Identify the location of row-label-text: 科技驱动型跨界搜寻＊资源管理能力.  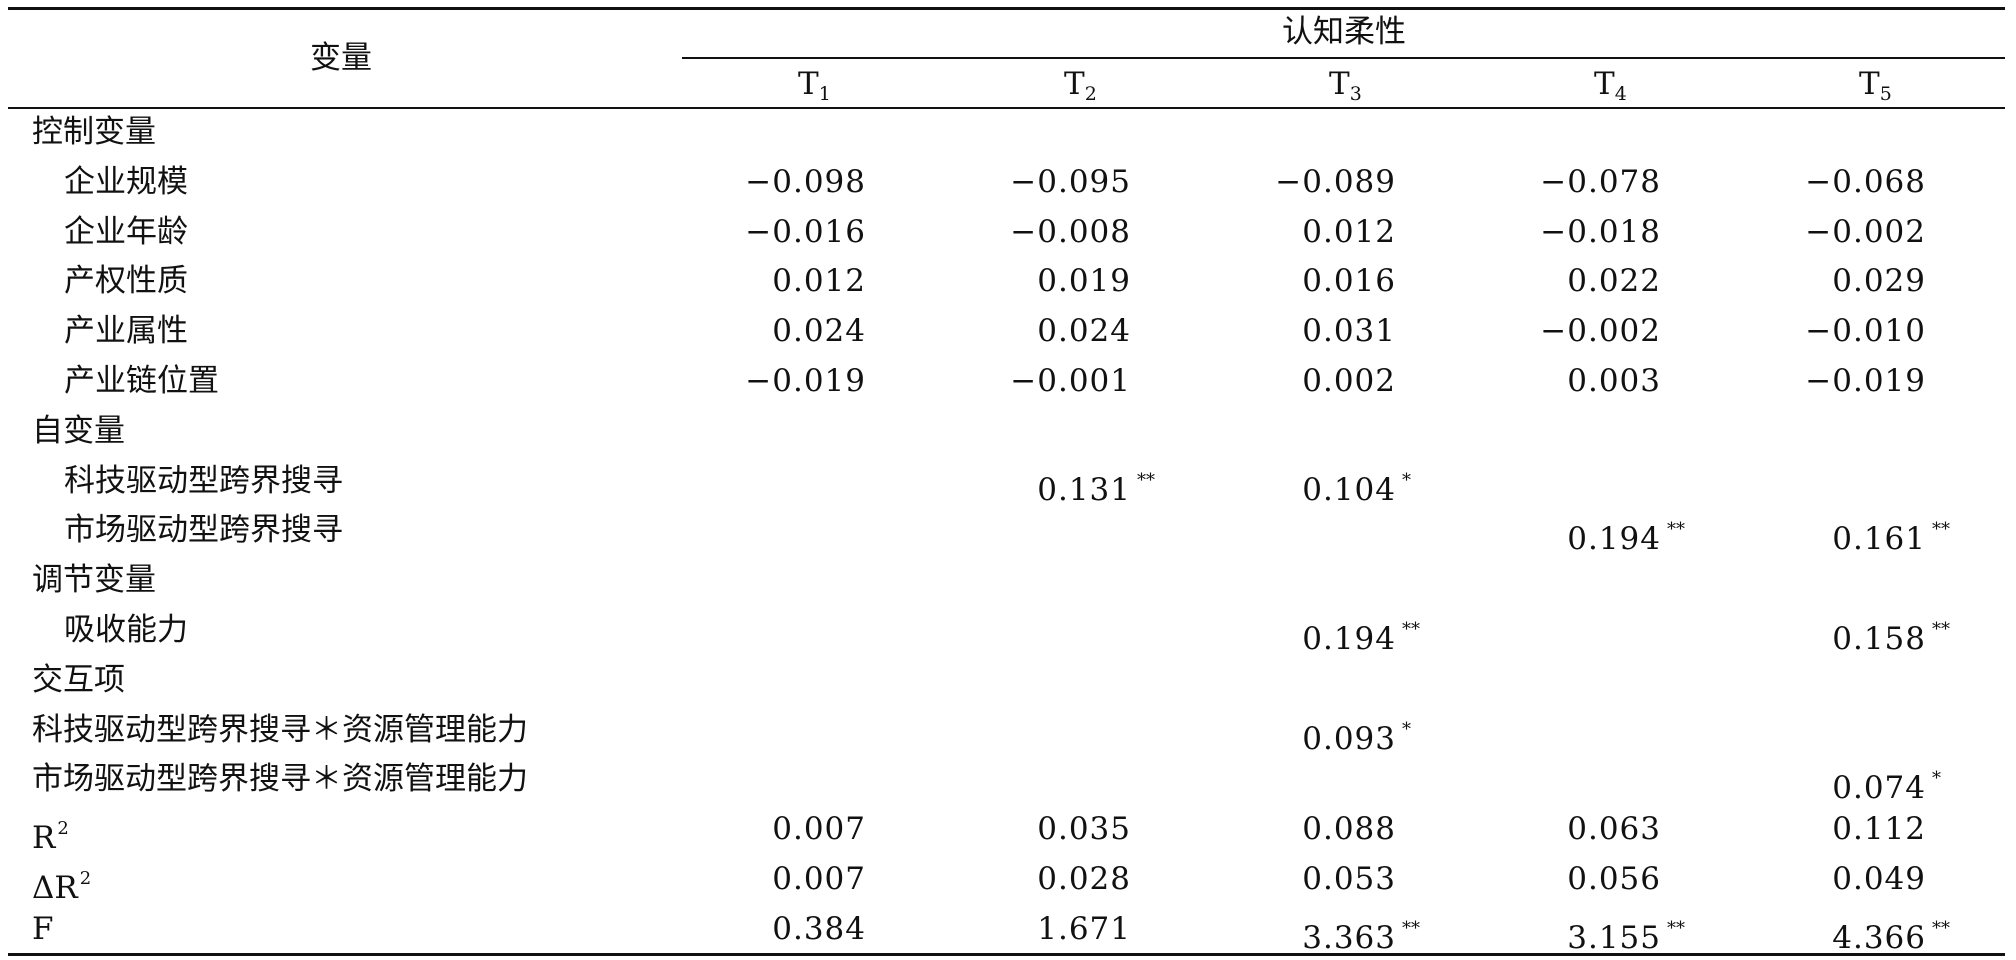
(280, 729).